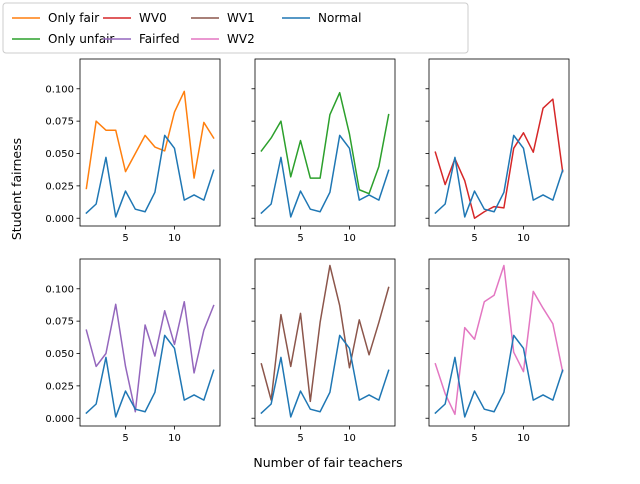  I want to click on subplot-4: 5 10 0.000 0.025 0.050 0.075 0.100, so click(133, 351).